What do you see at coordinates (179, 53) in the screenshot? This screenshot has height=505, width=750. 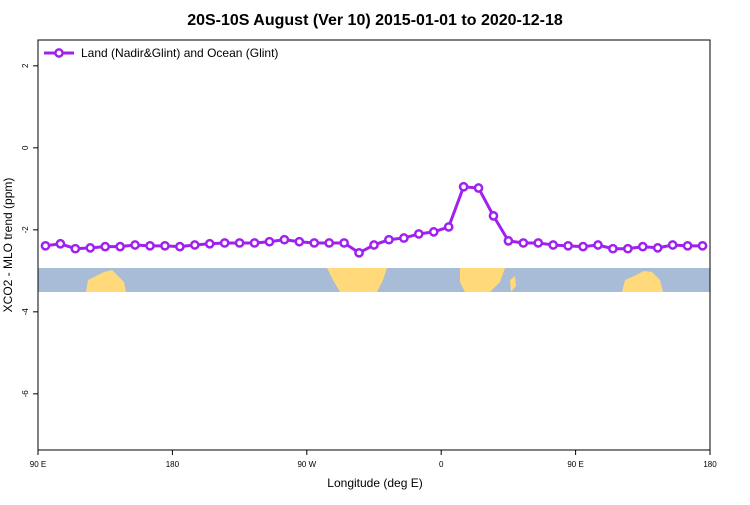 I see `legend-label: Land (Nadir&Glint) and Ocean (Glint)` at bounding box center [179, 53].